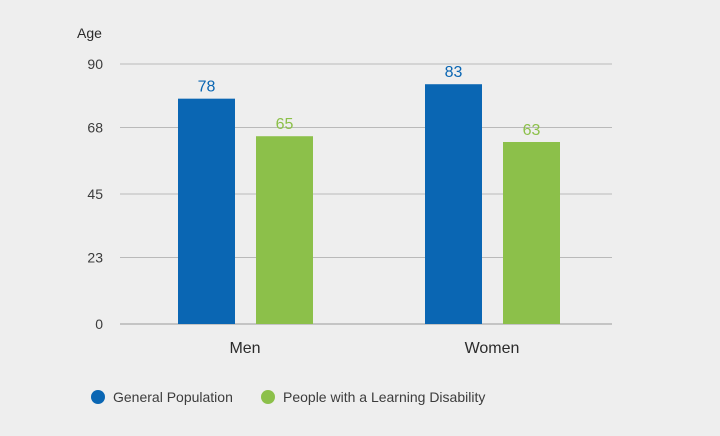 This screenshot has width=720, height=436. What do you see at coordinates (384, 397) in the screenshot?
I see `legend-label: People with a Learning Disability` at bounding box center [384, 397].